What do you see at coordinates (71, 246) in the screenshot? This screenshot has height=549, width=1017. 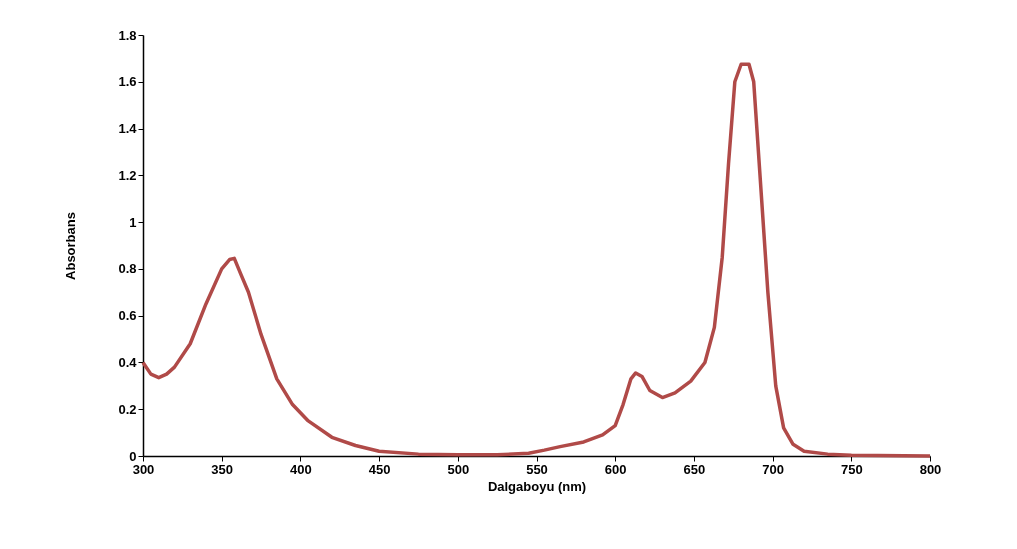 I see `y-axis-title: Absorbans` at bounding box center [71, 246].